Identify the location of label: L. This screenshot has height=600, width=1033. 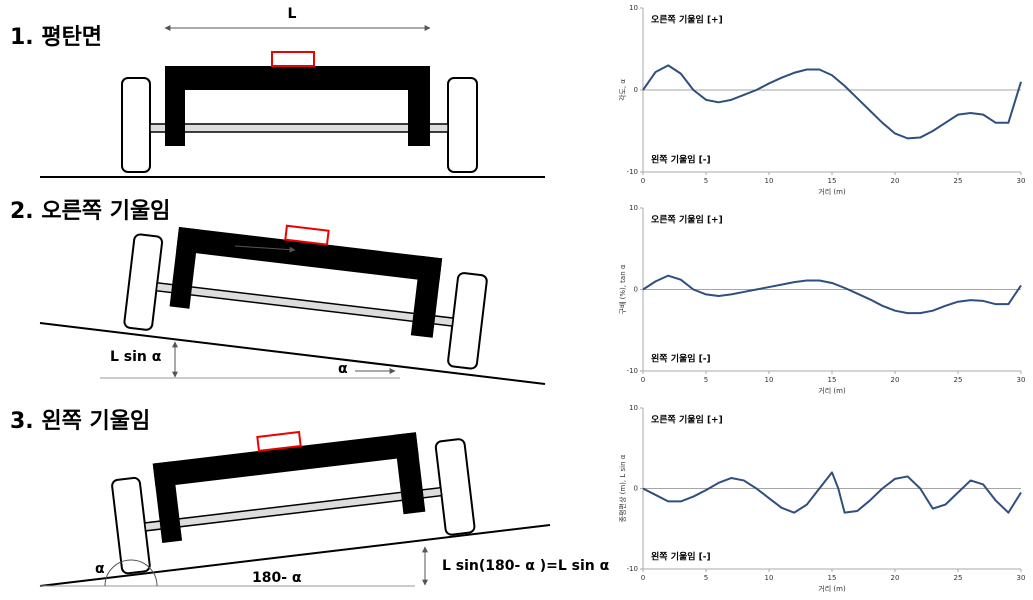
(292, 14).